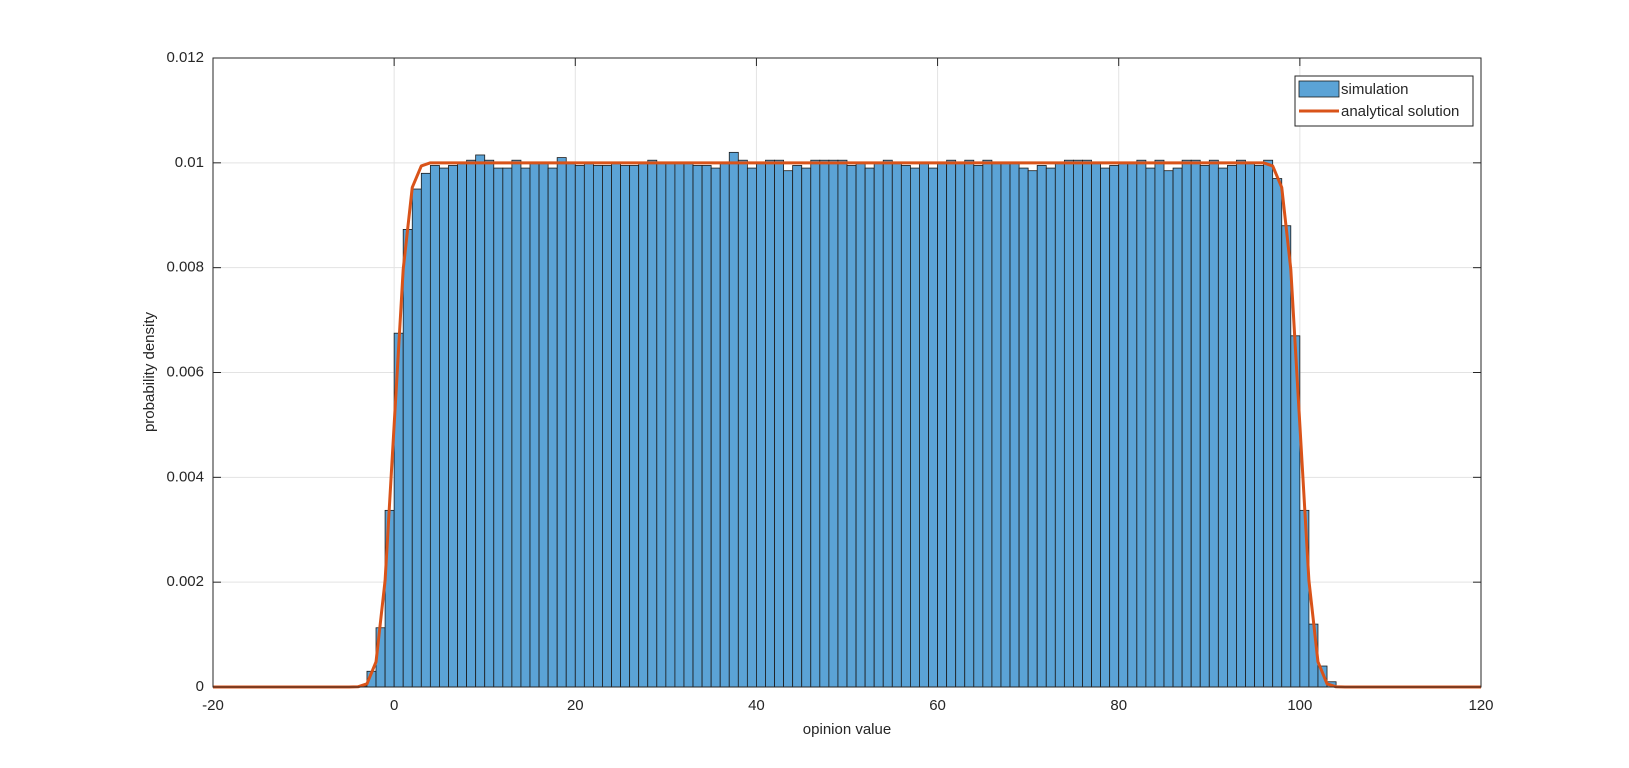 The height and width of the screenshot is (768, 1629). What do you see at coordinates (189, 162) in the screenshot?
I see `y-tick-label: 0.01` at bounding box center [189, 162].